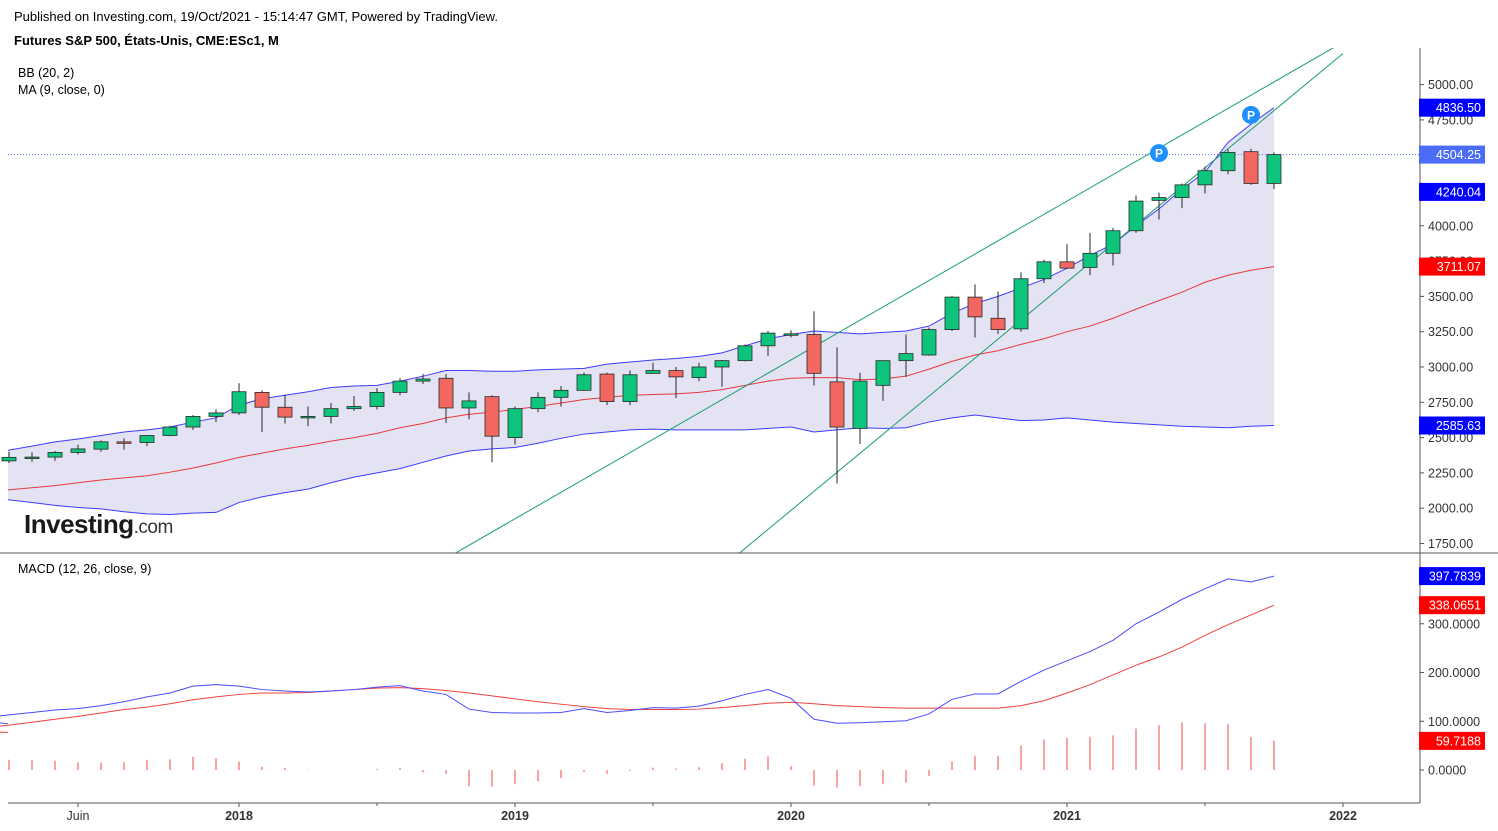 The width and height of the screenshot is (1498, 831). I want to click on macd-tag-text: 397.7839, so click(1455, 577).